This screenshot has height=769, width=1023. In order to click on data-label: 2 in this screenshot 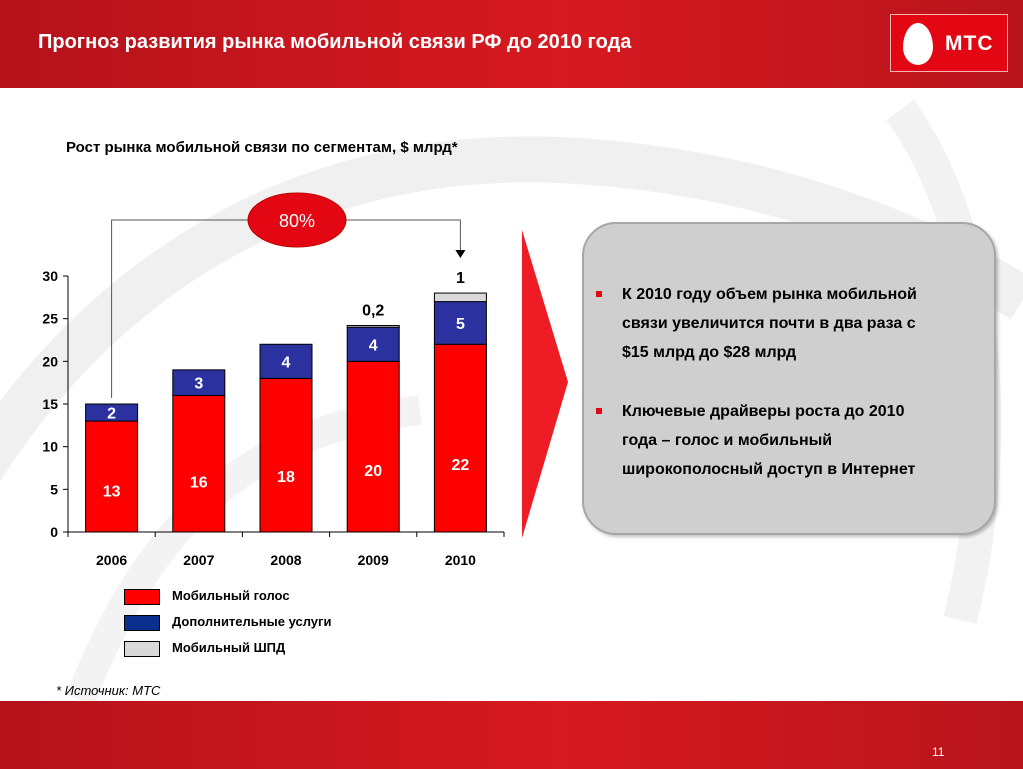, I will do `click(111, 414)`.